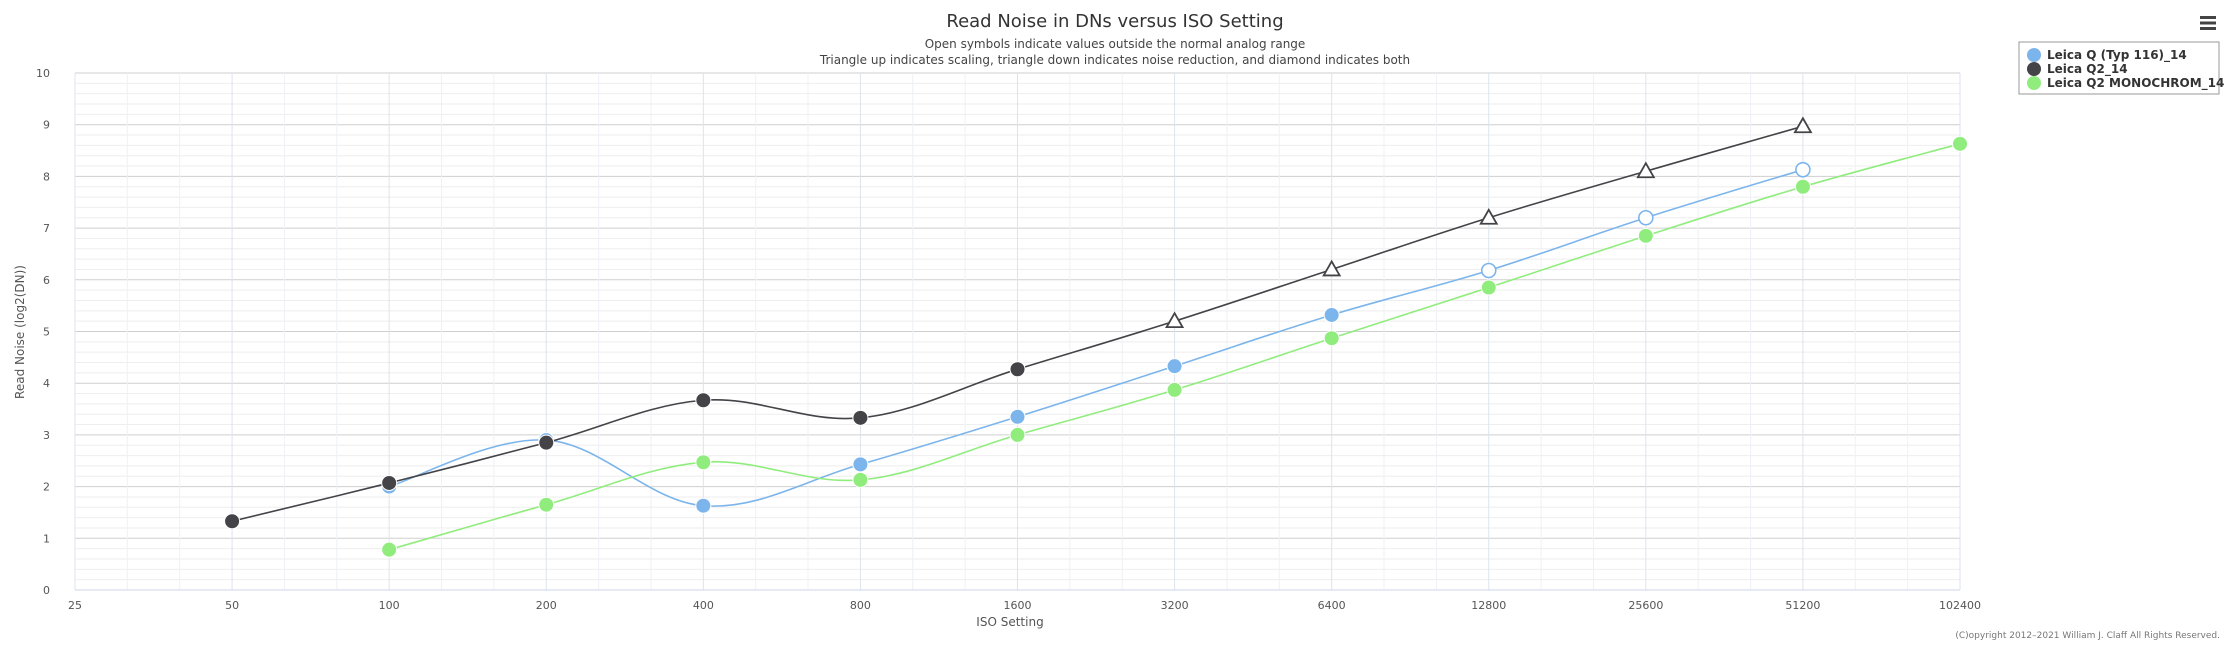 The height and width of the screenshot is (652, 2230). What do you see at coordinates (46, 435) in the screenshot?
I see `y-tick-label: 3` at bounding box center [46, 435].